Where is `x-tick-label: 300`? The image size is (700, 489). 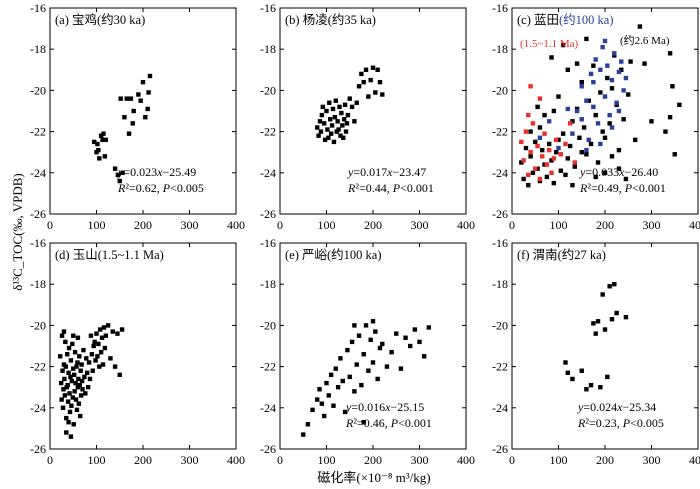
x-tick-label: 300 is located at coordinates (652, 225).